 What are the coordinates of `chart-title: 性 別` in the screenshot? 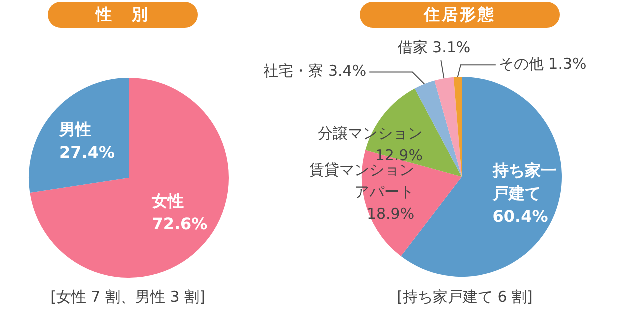 It's located at (123, 15).